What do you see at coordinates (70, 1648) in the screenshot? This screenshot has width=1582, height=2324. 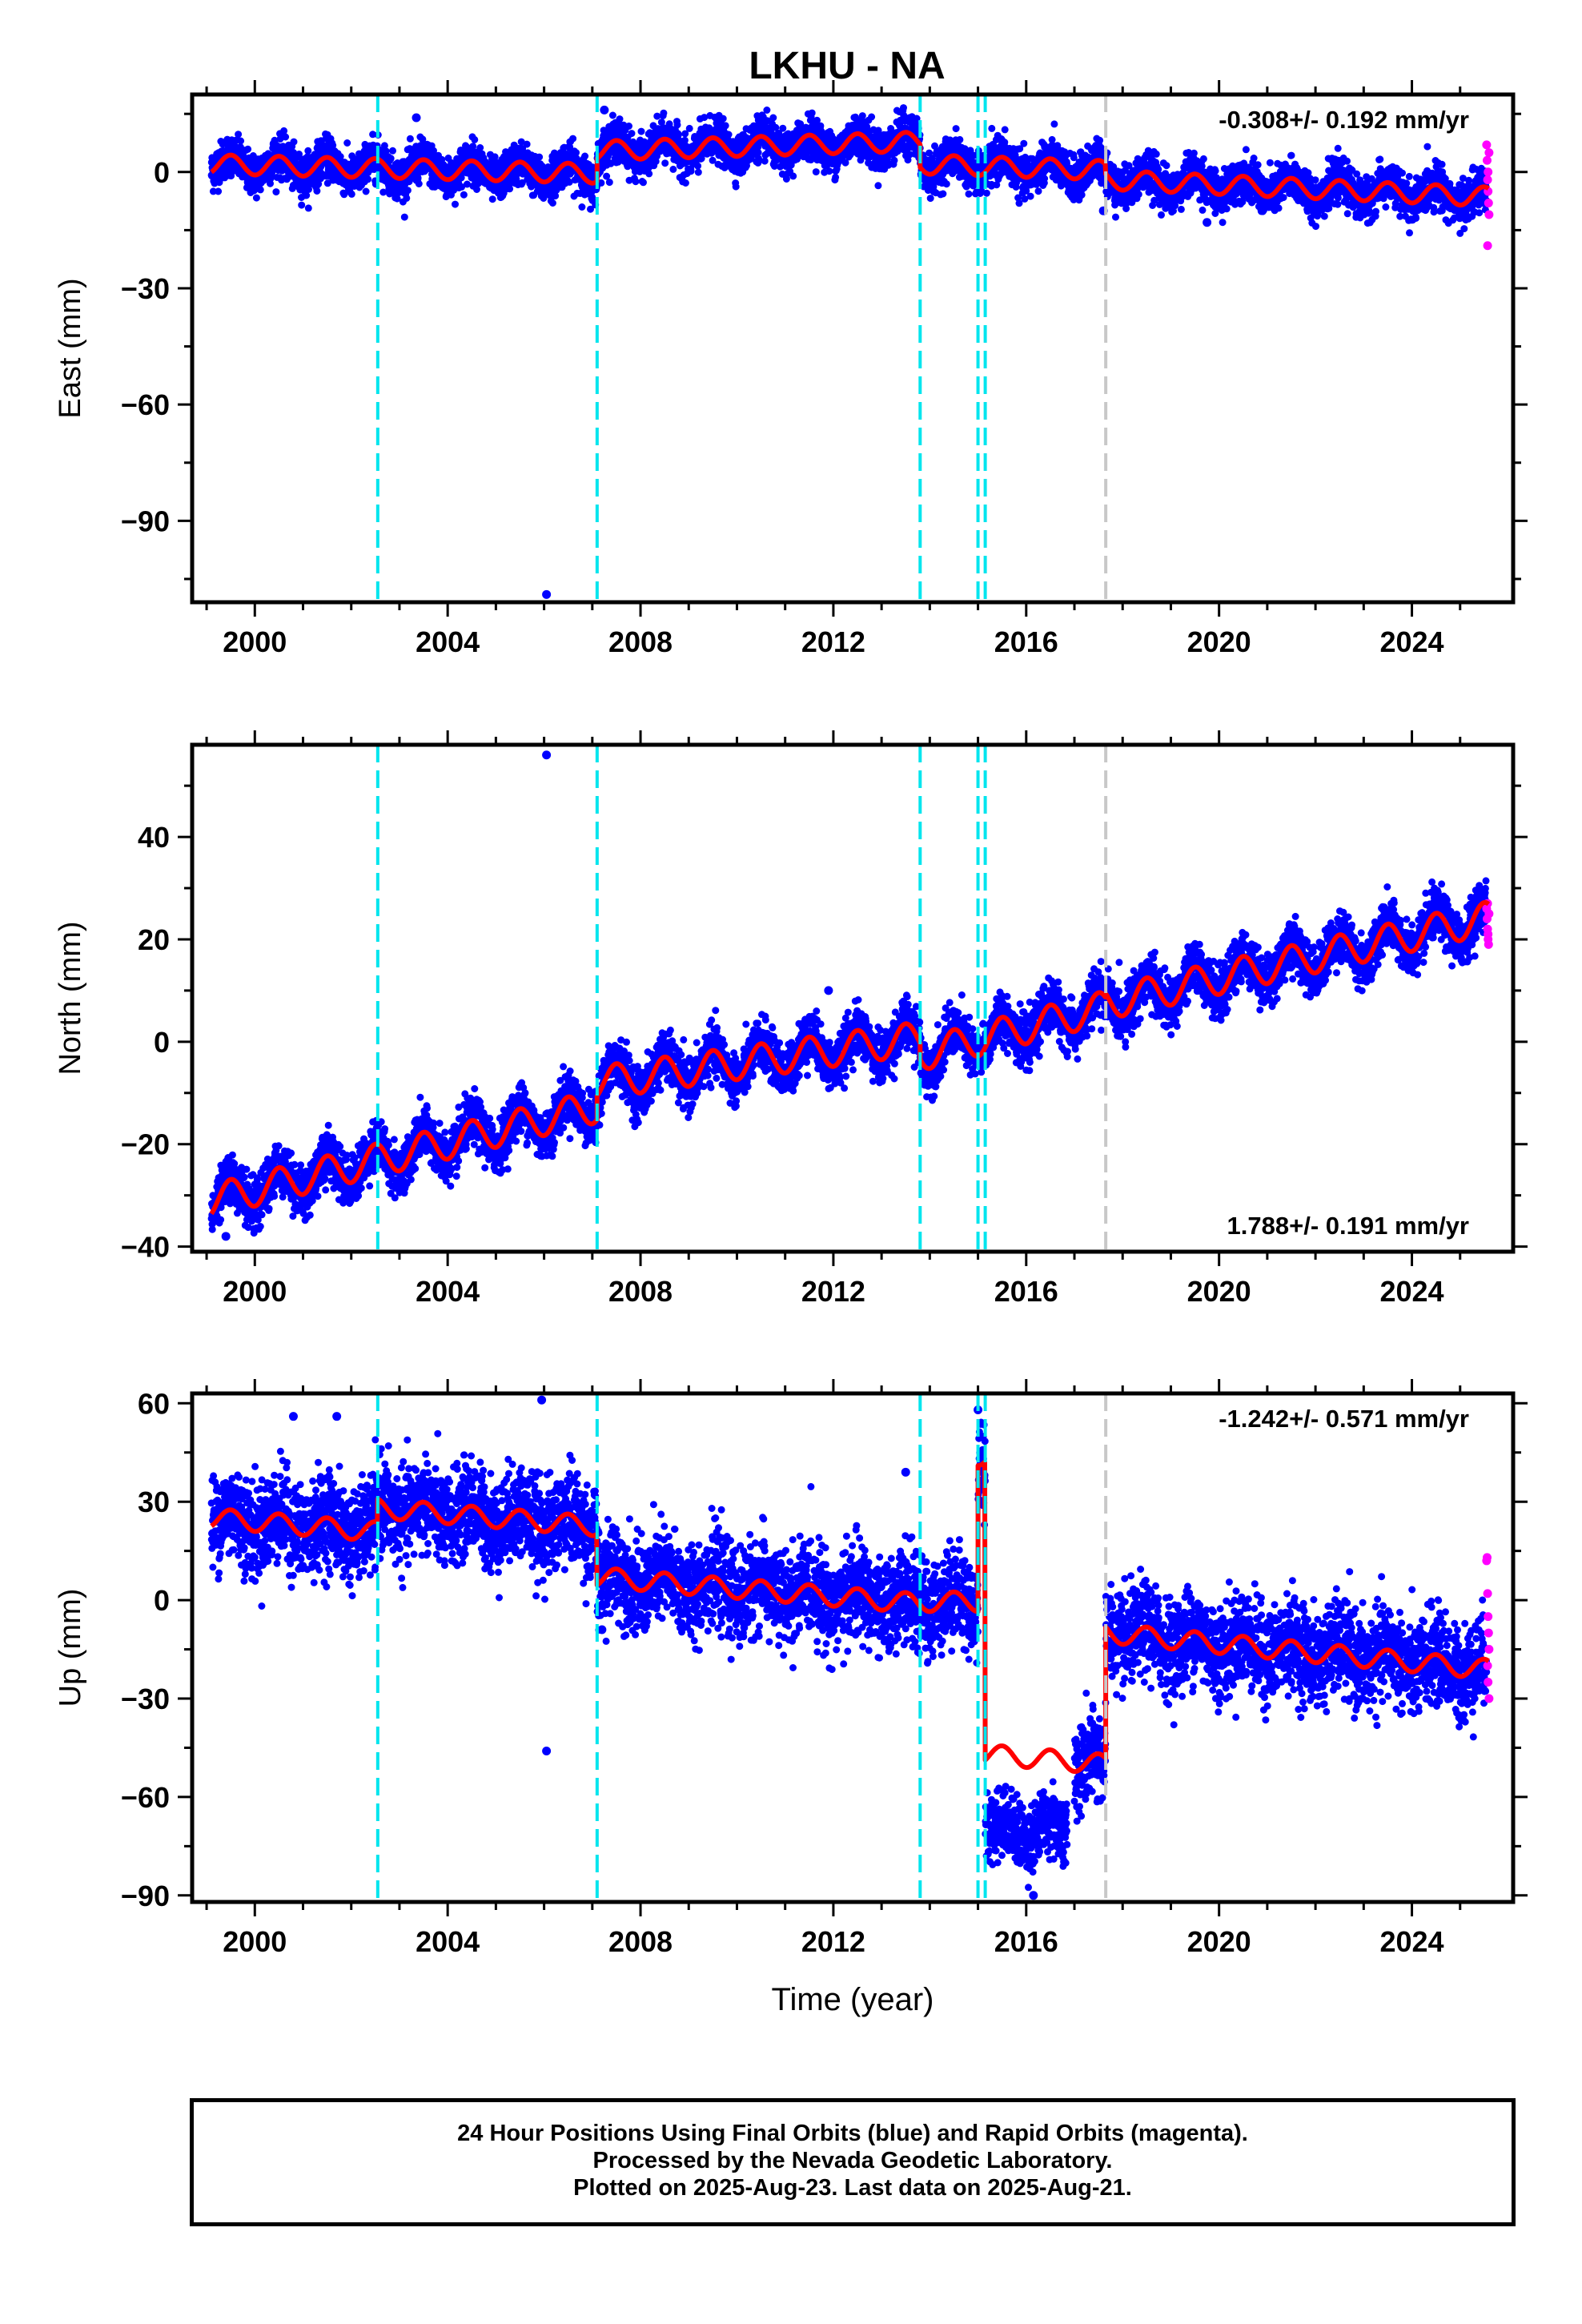 I see `y-axis-label: Up (mm)` at bounding box center [70, 1648].